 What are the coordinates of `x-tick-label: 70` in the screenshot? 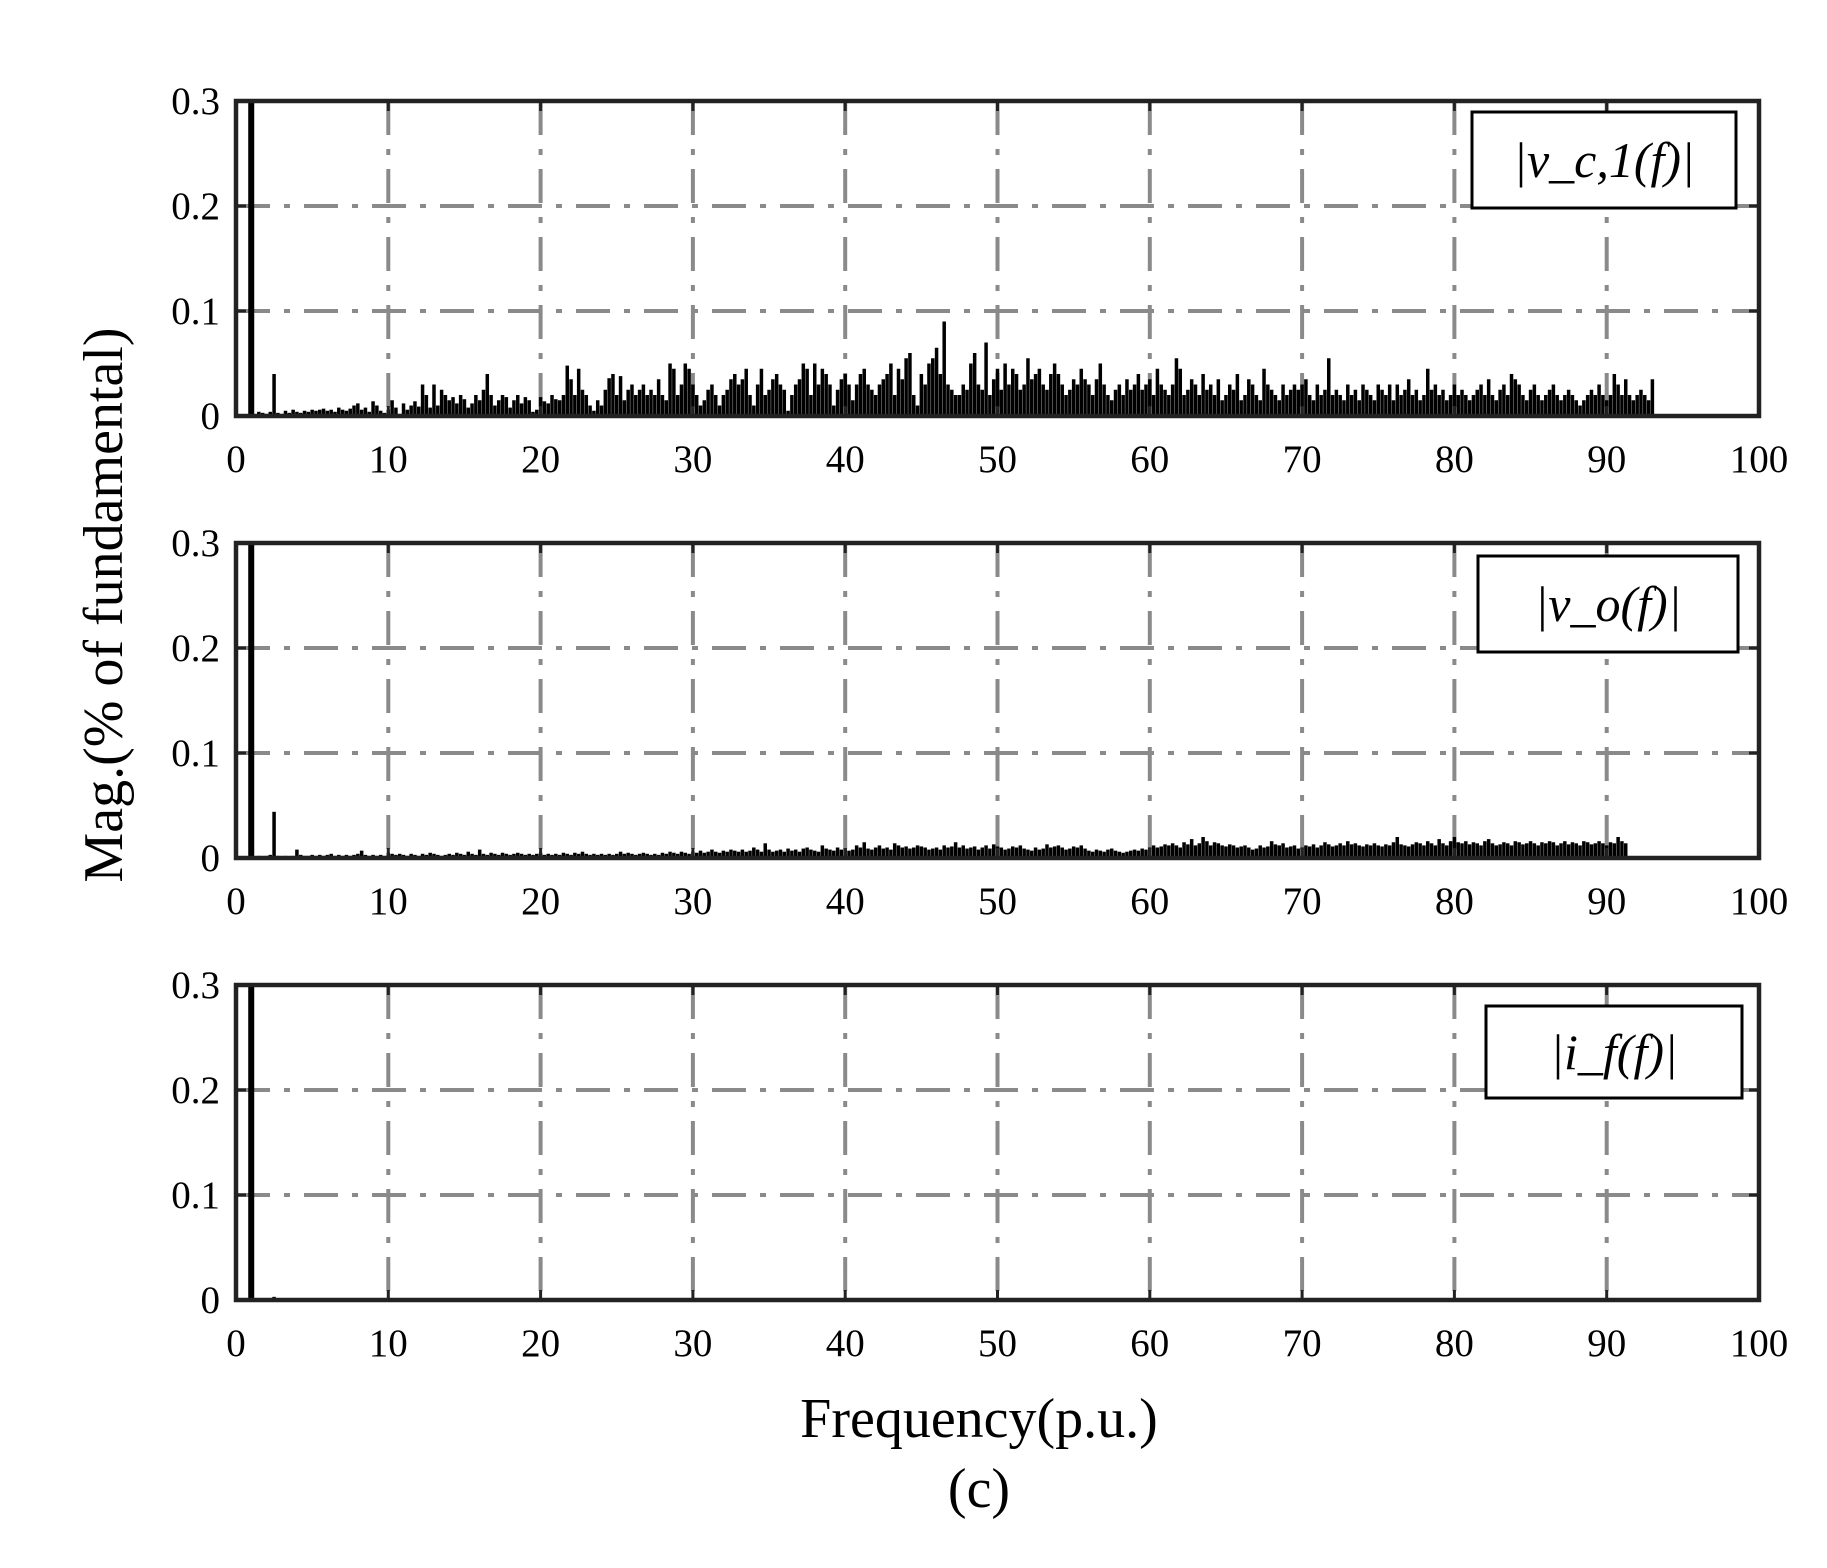 It's located at (1302, 1343).